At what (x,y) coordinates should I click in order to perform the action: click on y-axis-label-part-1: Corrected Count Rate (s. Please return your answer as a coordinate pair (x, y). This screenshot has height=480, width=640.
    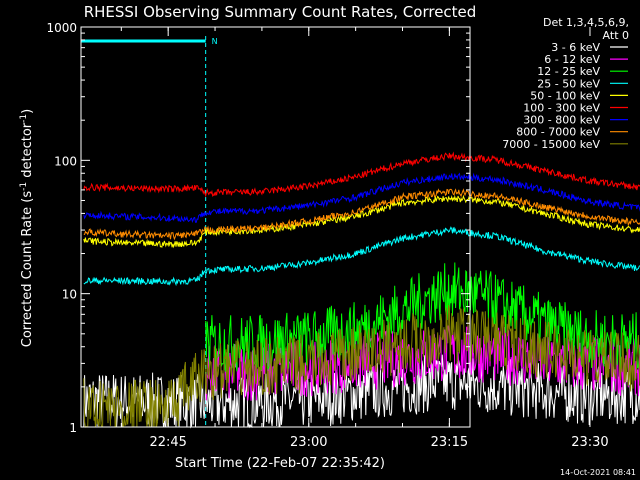
    Looking at the image, I should click on (27, 269).